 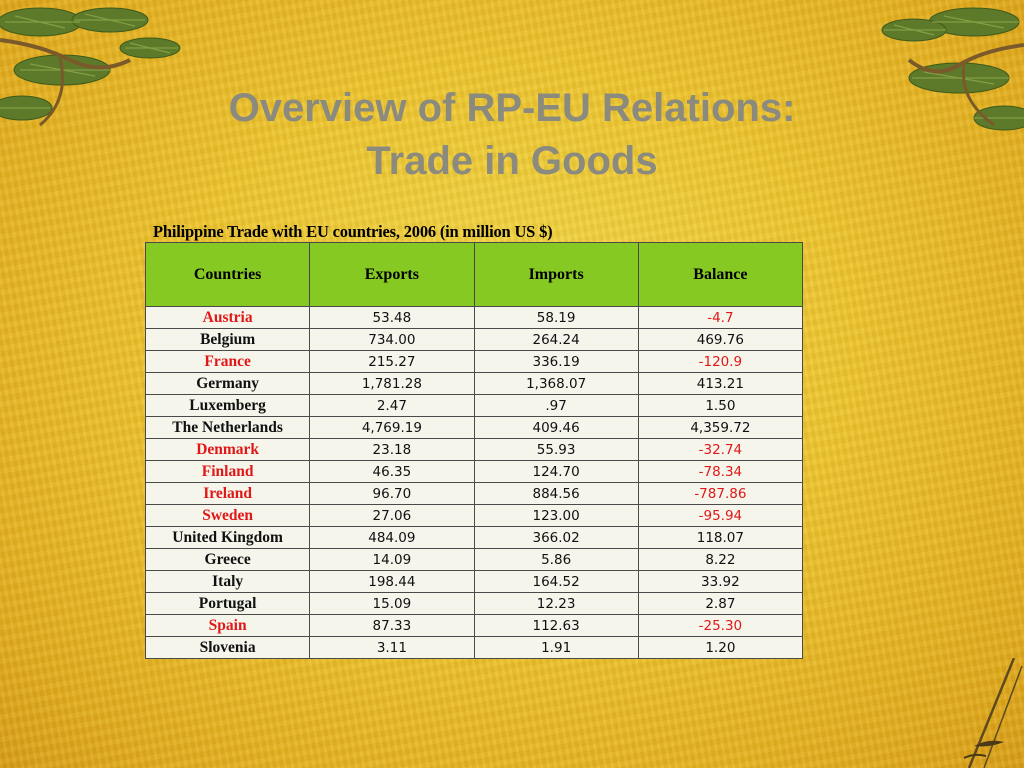 I want to click on country-cell: United Kingdom, so click(x=227, y=537).